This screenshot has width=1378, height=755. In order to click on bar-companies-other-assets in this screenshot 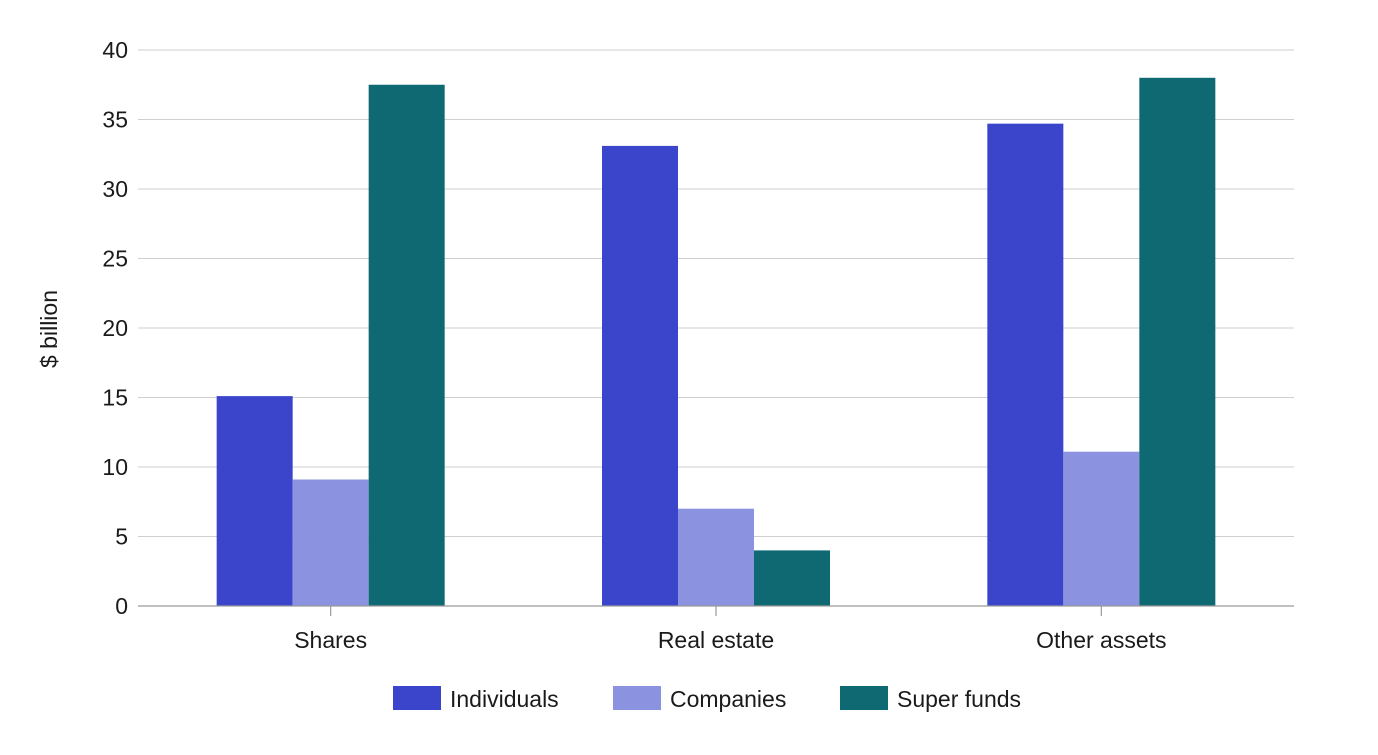, I will do `click(1101, 528)`.